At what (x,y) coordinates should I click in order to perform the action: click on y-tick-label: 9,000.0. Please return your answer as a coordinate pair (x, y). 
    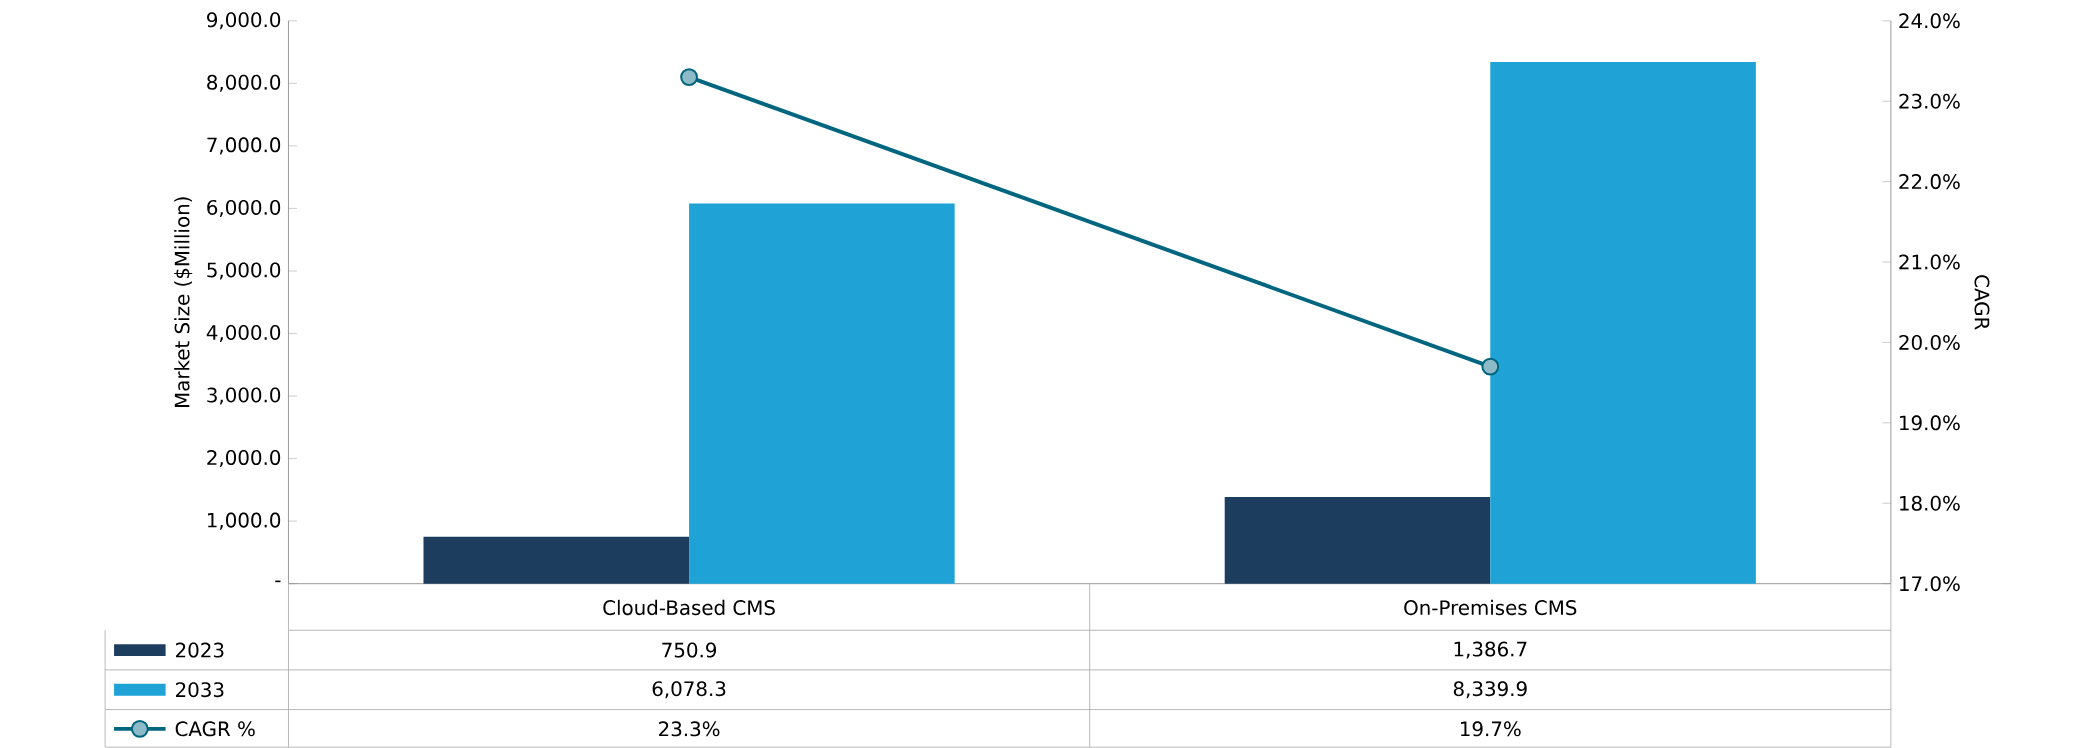
    Looking at the image, I should click on (244, 21).